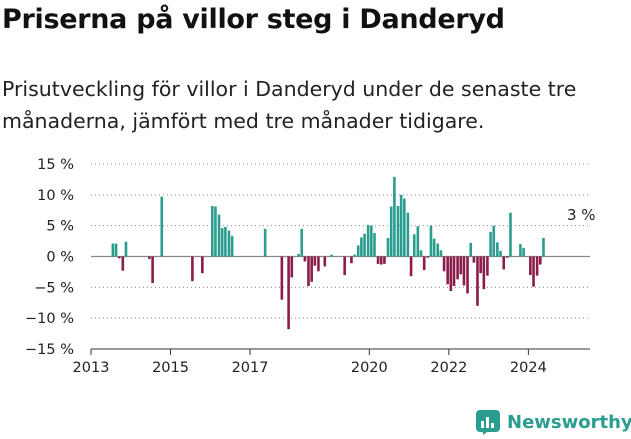 The width and height of the screenshot is (631, 439). I want to click on y-tick-label: 5 %, so click(60, 227).